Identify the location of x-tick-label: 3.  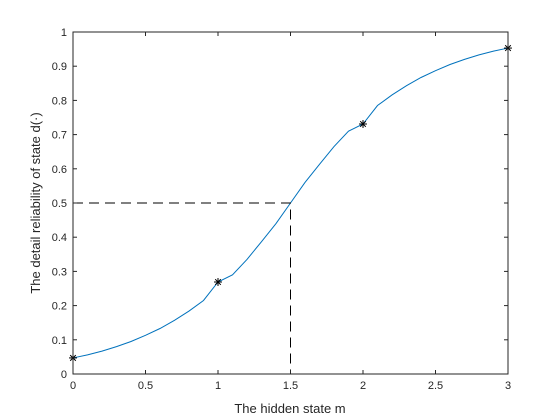
(508, 386).